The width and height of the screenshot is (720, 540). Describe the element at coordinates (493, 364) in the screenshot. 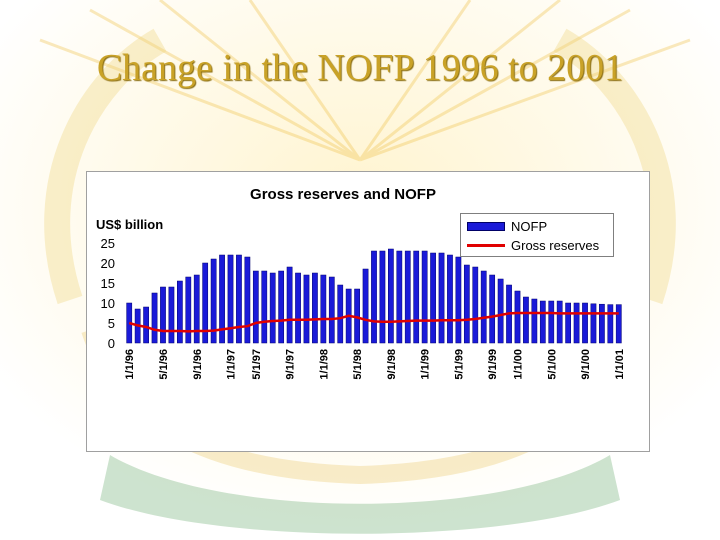

I see `x-tick-label: 9/1/99` at that location.